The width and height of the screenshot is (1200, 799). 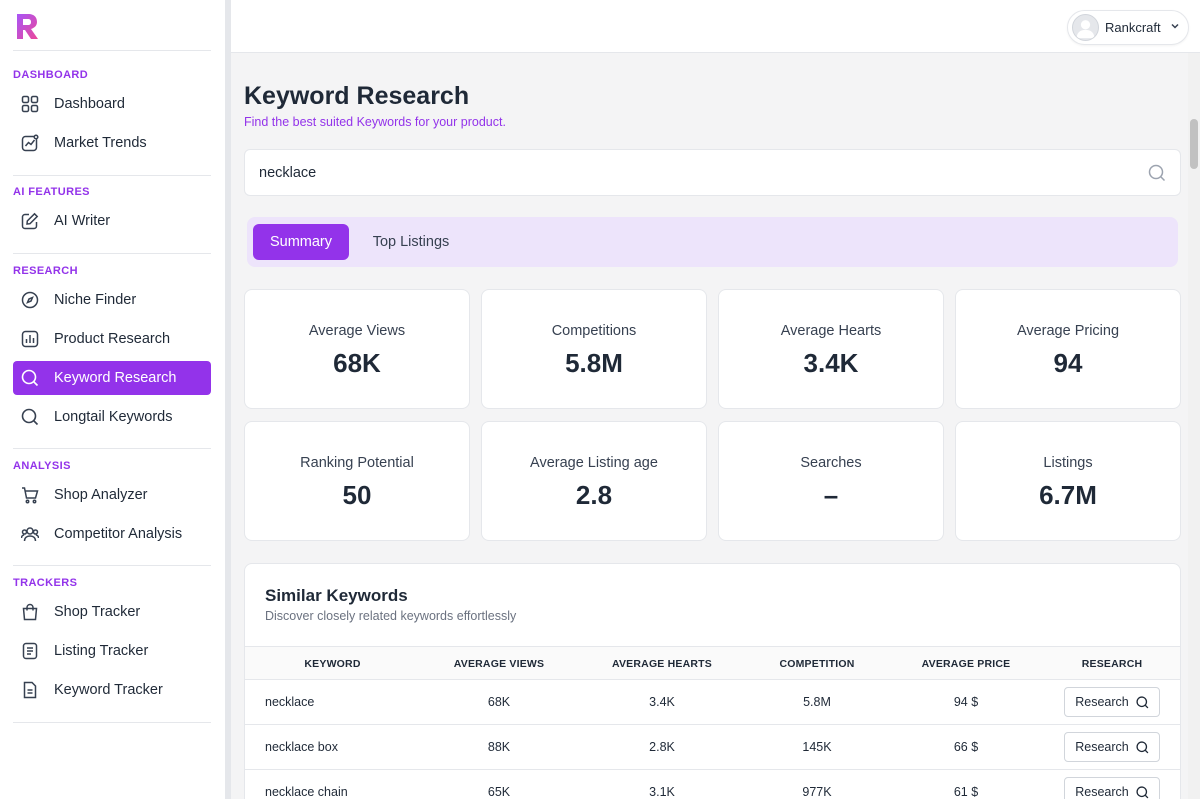 What do you see at coordinates (306, 792) in the screenshot?
I see `cell-keyword: necklace chain` at bounding box center [306, 792].